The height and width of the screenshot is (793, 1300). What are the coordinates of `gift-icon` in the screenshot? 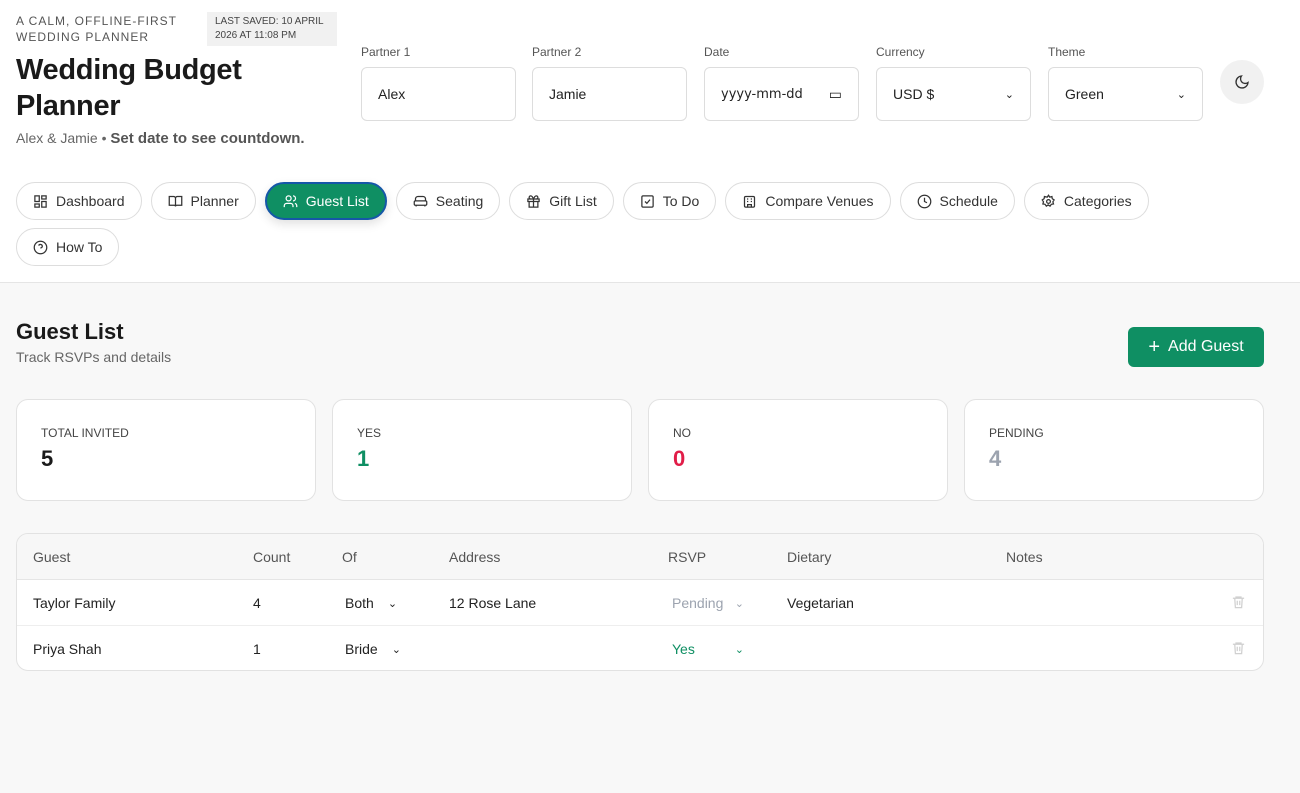 It's located at (534, 201).